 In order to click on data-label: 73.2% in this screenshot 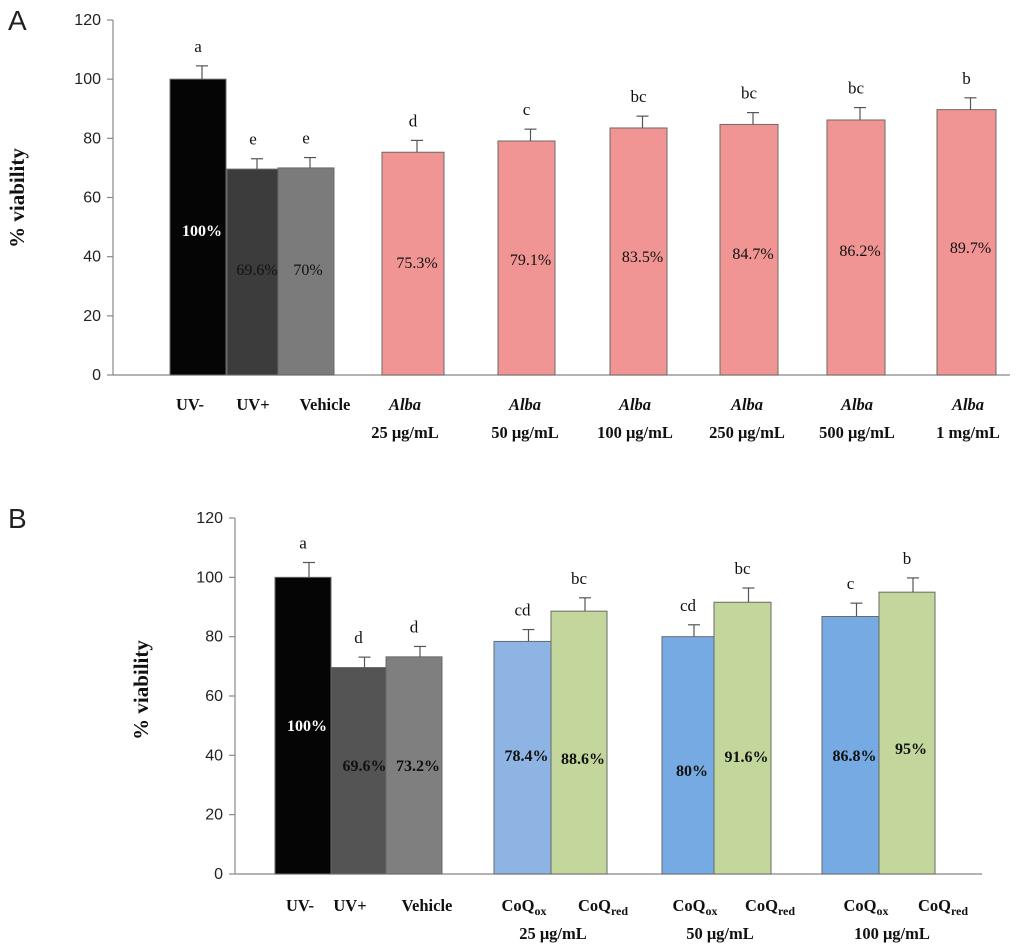, I will do `click(418, 766)`.